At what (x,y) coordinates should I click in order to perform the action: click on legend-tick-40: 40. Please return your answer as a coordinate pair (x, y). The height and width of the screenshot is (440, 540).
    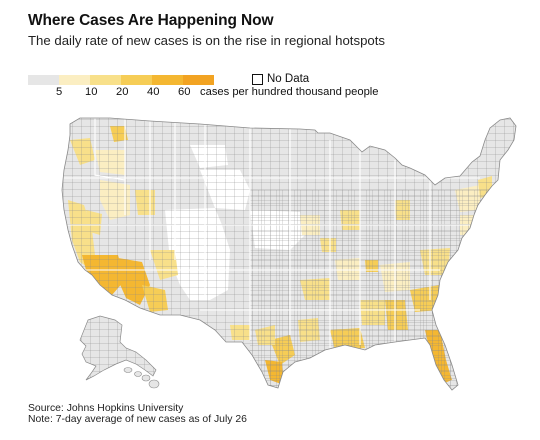
    Looking at the image, I should click on (153, 92).